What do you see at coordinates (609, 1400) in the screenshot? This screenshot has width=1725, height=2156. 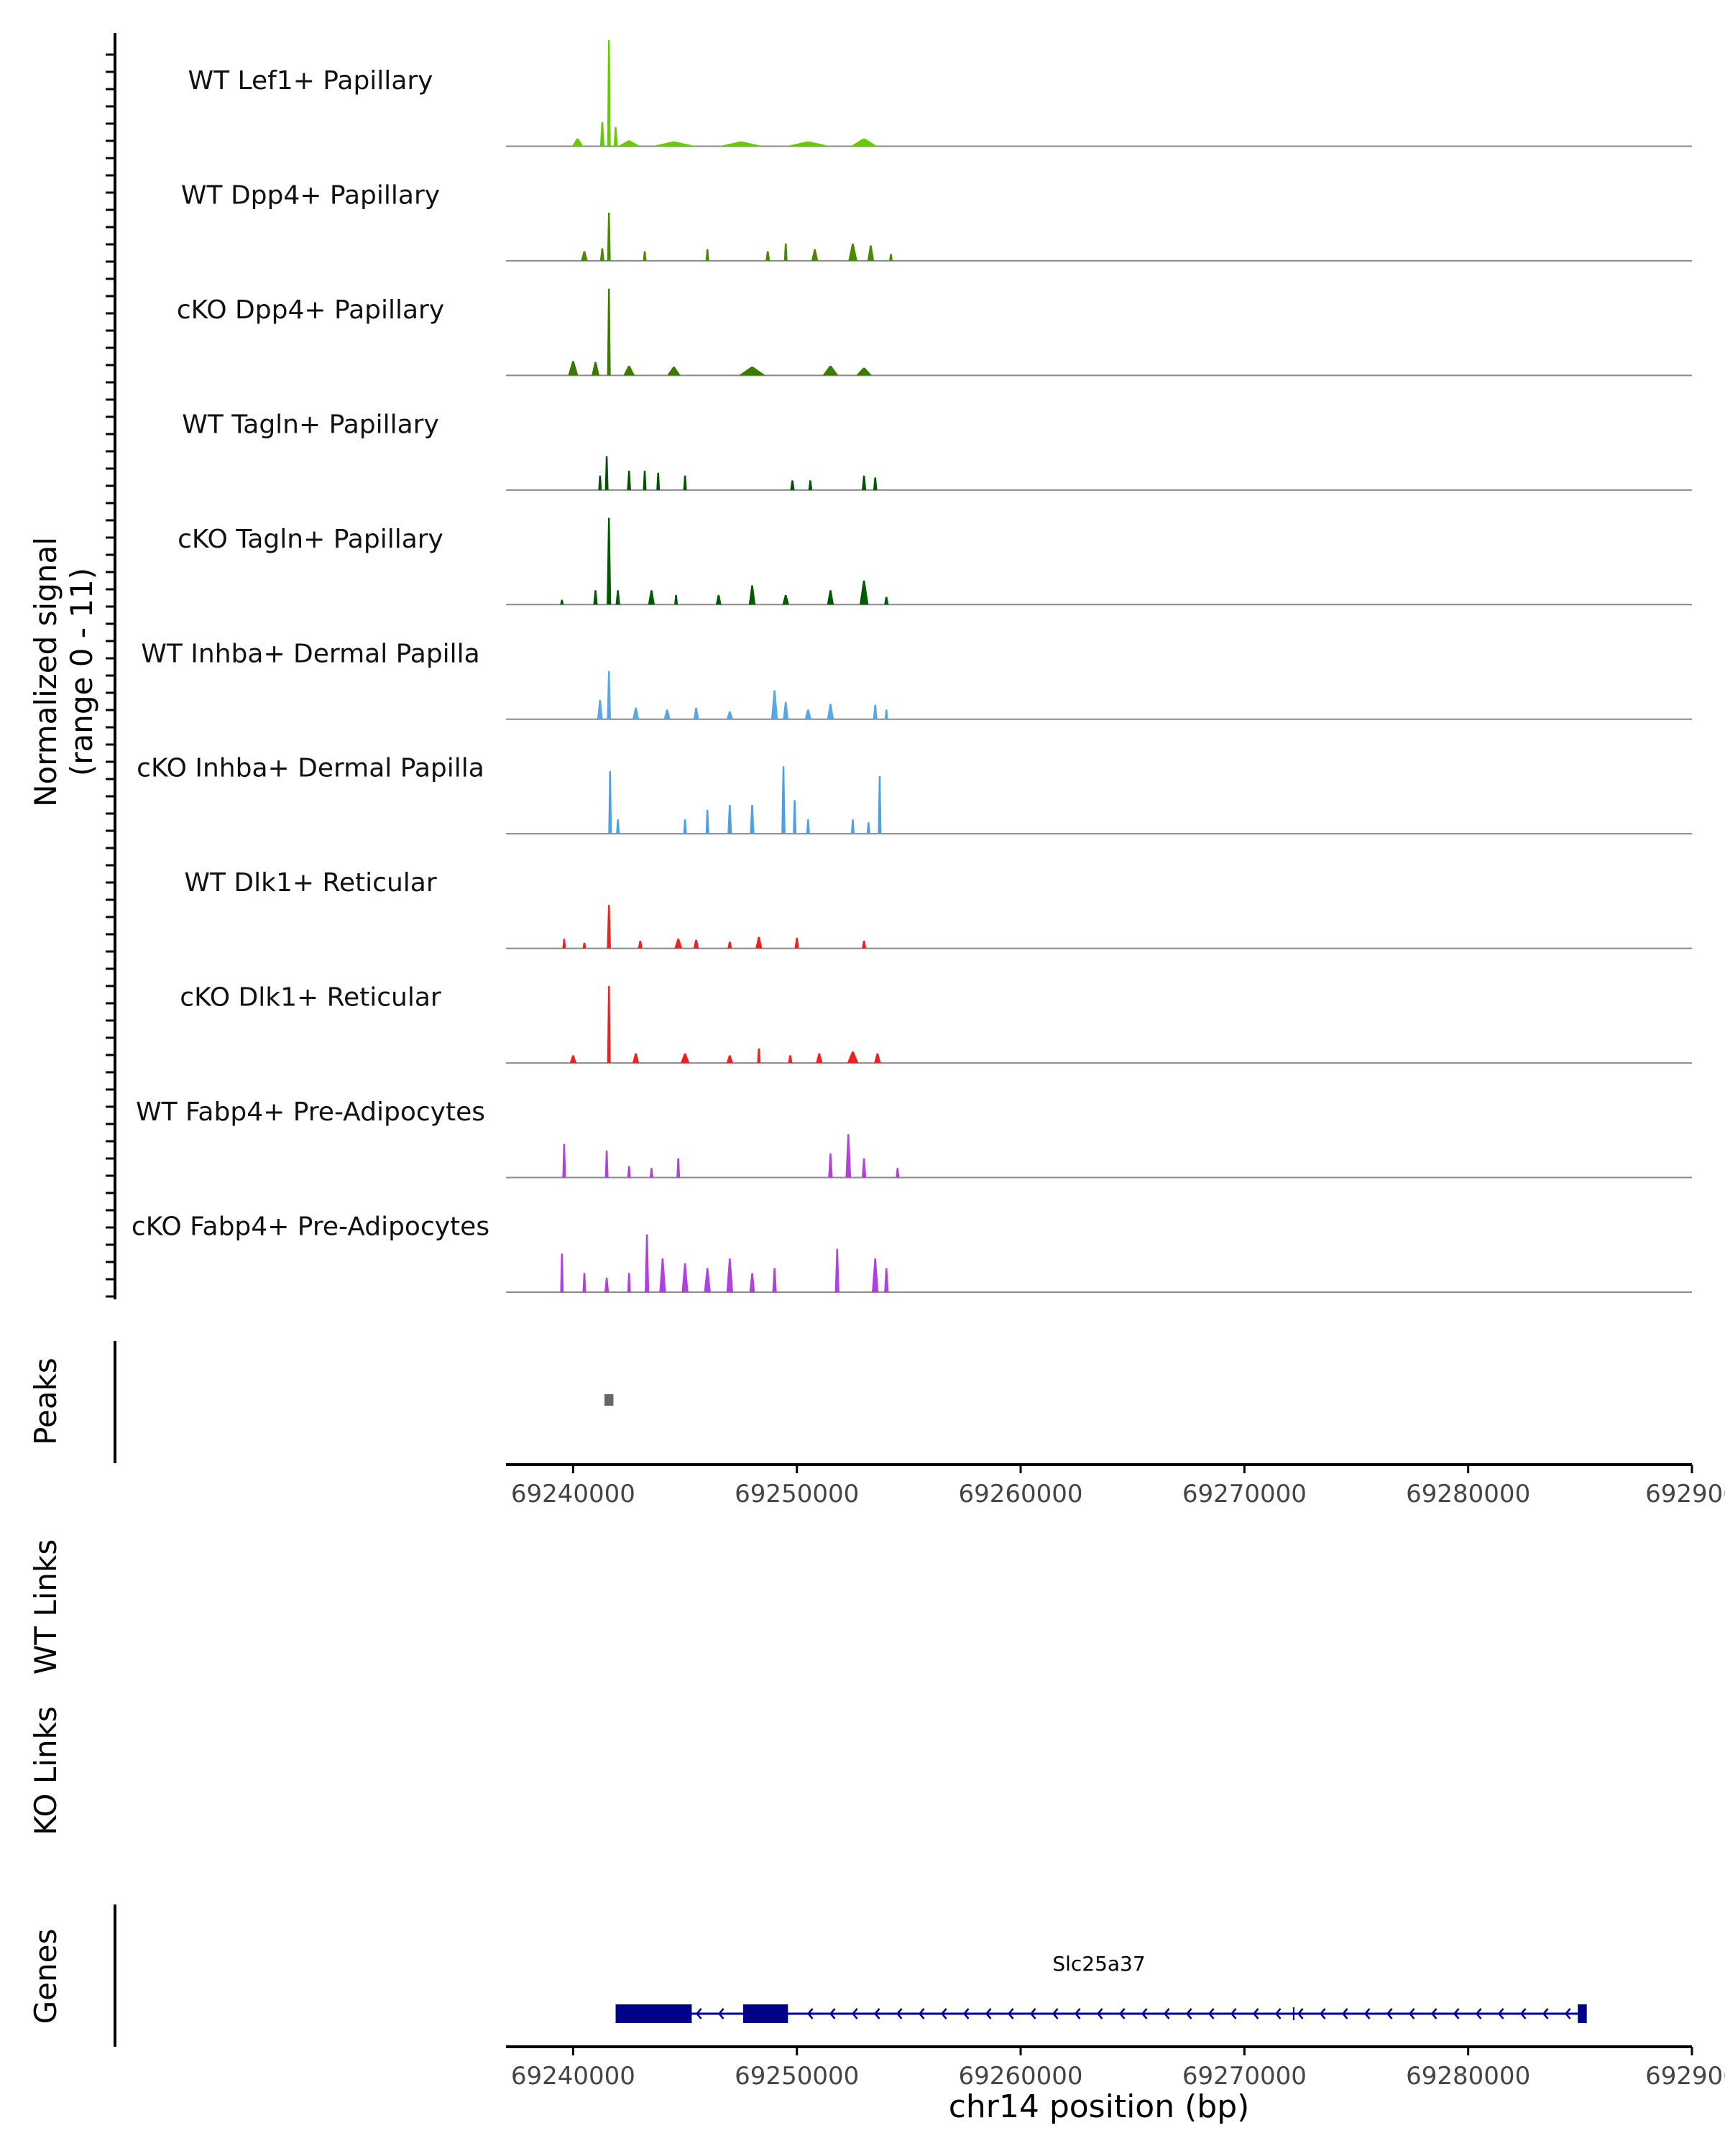 I see `peaks-regions` at bounding box center [609, 1400].